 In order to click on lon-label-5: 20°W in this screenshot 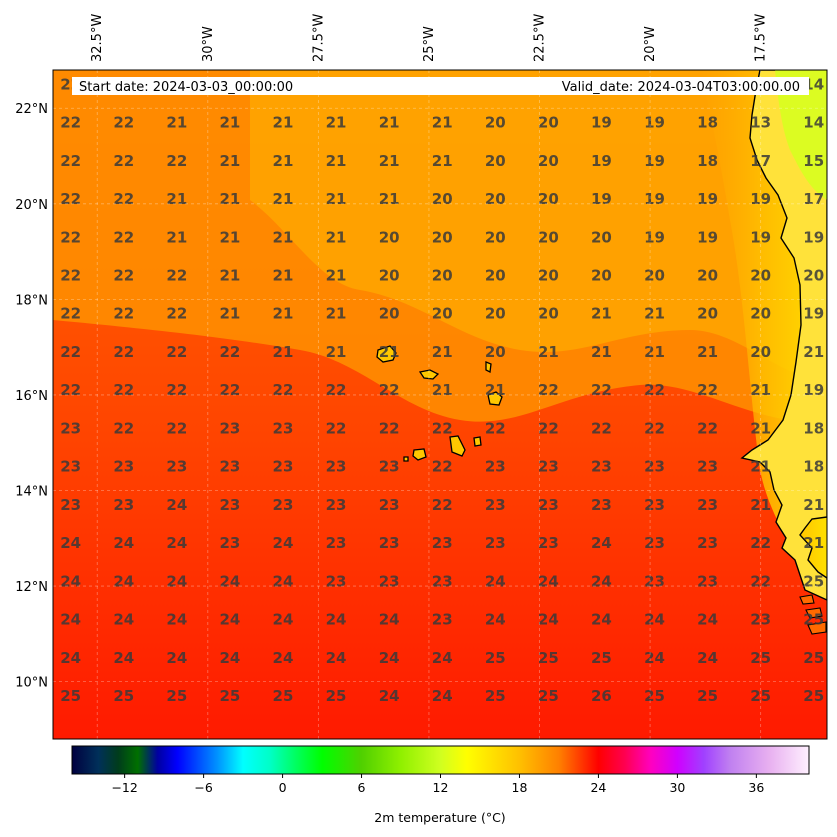, I will do `click(650, 44)`.